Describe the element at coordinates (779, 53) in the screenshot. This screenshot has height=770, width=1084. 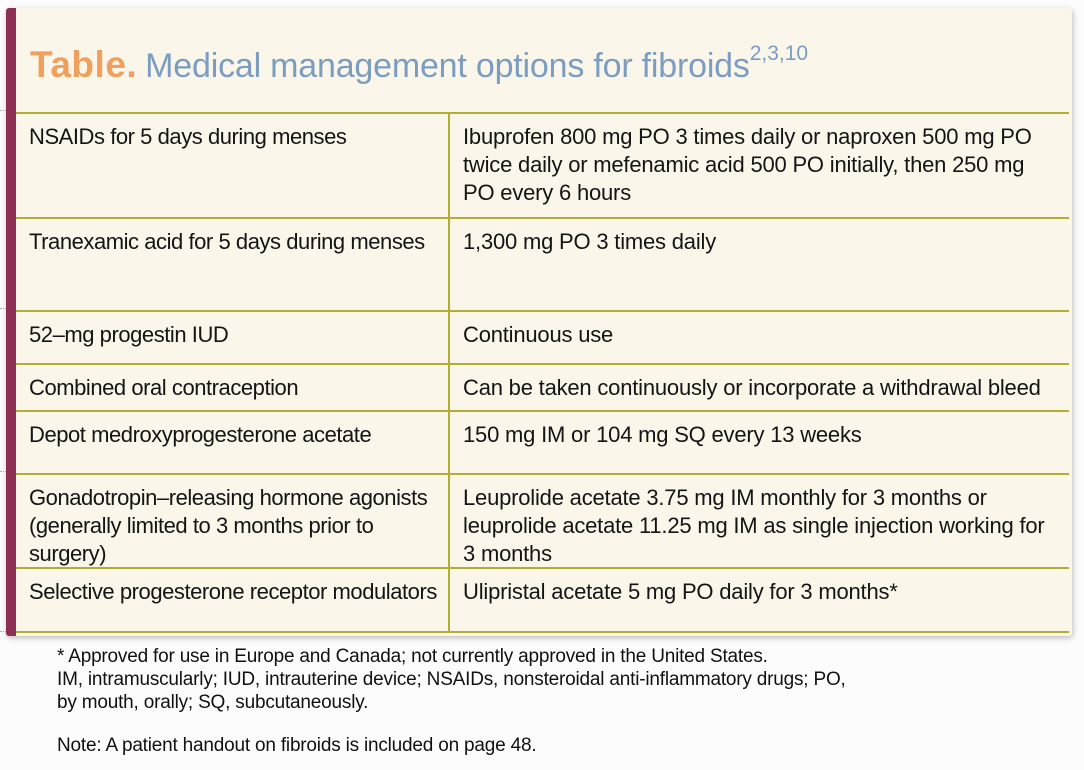
I see `table-title-superscript: 2,3,10` at that location.